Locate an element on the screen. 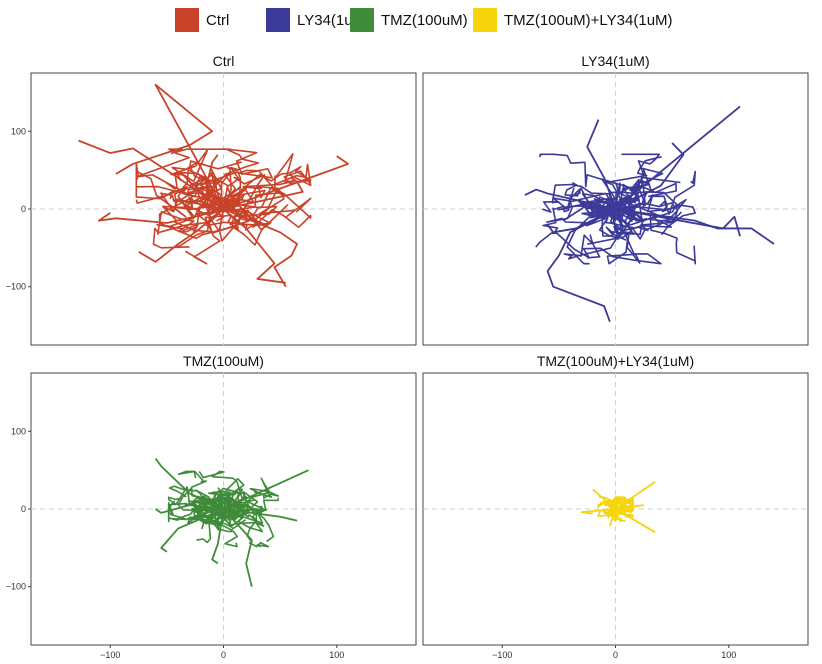  legend-swatch-ctrl is located at coordinates (187, 20).